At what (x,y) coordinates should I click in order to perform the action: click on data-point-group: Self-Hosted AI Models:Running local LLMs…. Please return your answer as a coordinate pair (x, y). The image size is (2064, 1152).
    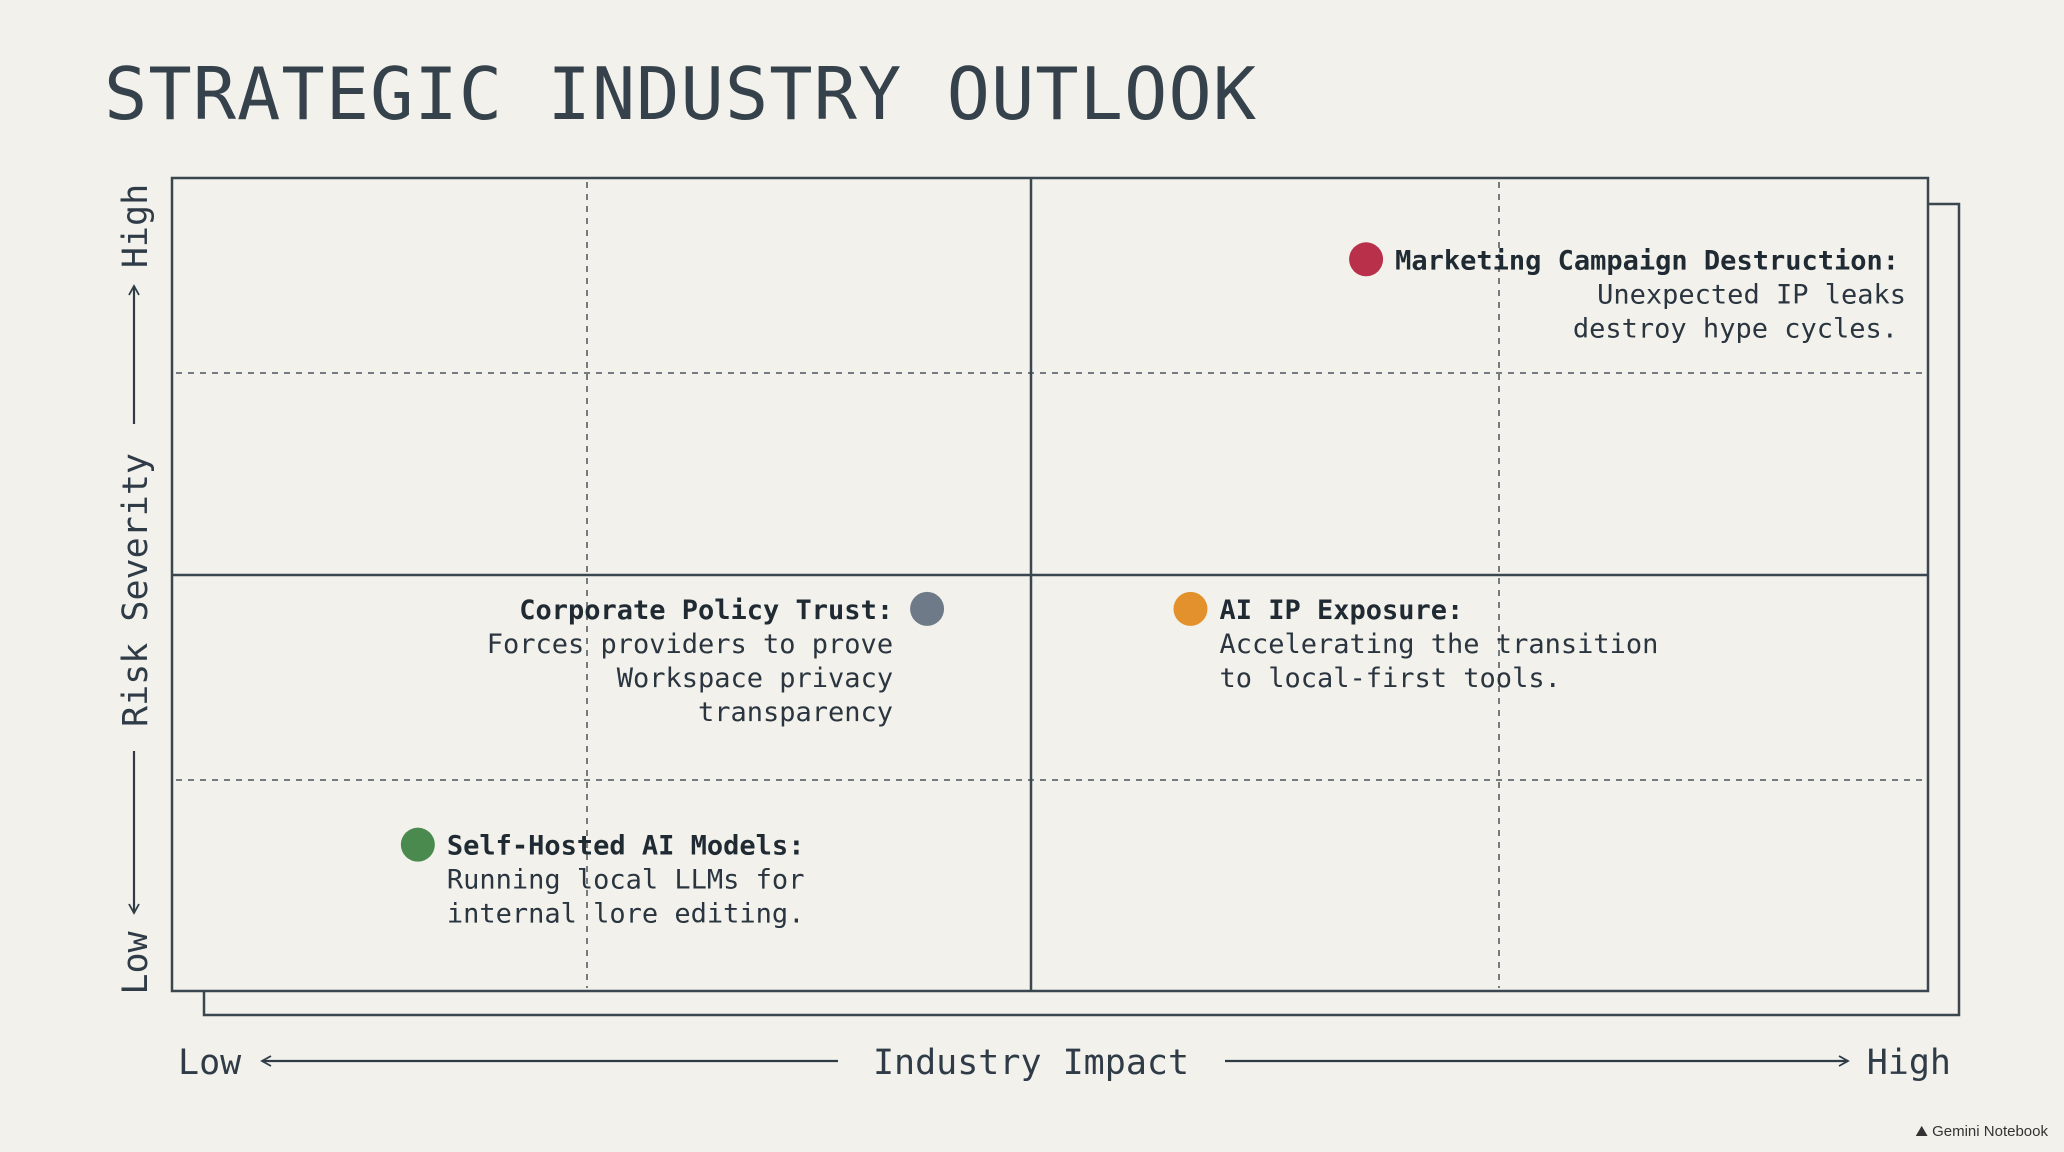
    Looking at the image, I should click on (602, 878).